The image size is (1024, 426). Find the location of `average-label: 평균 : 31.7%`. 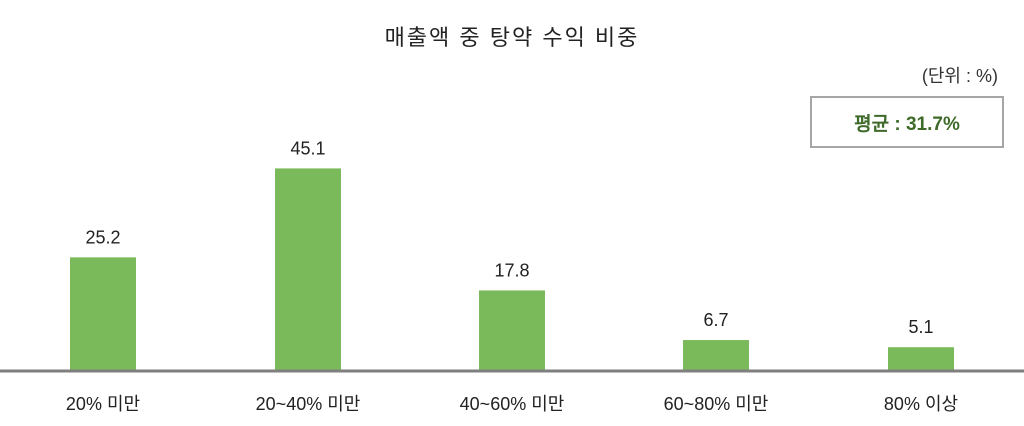

average-label: 평균 : 31.7% is located at coordinates (907, 124).